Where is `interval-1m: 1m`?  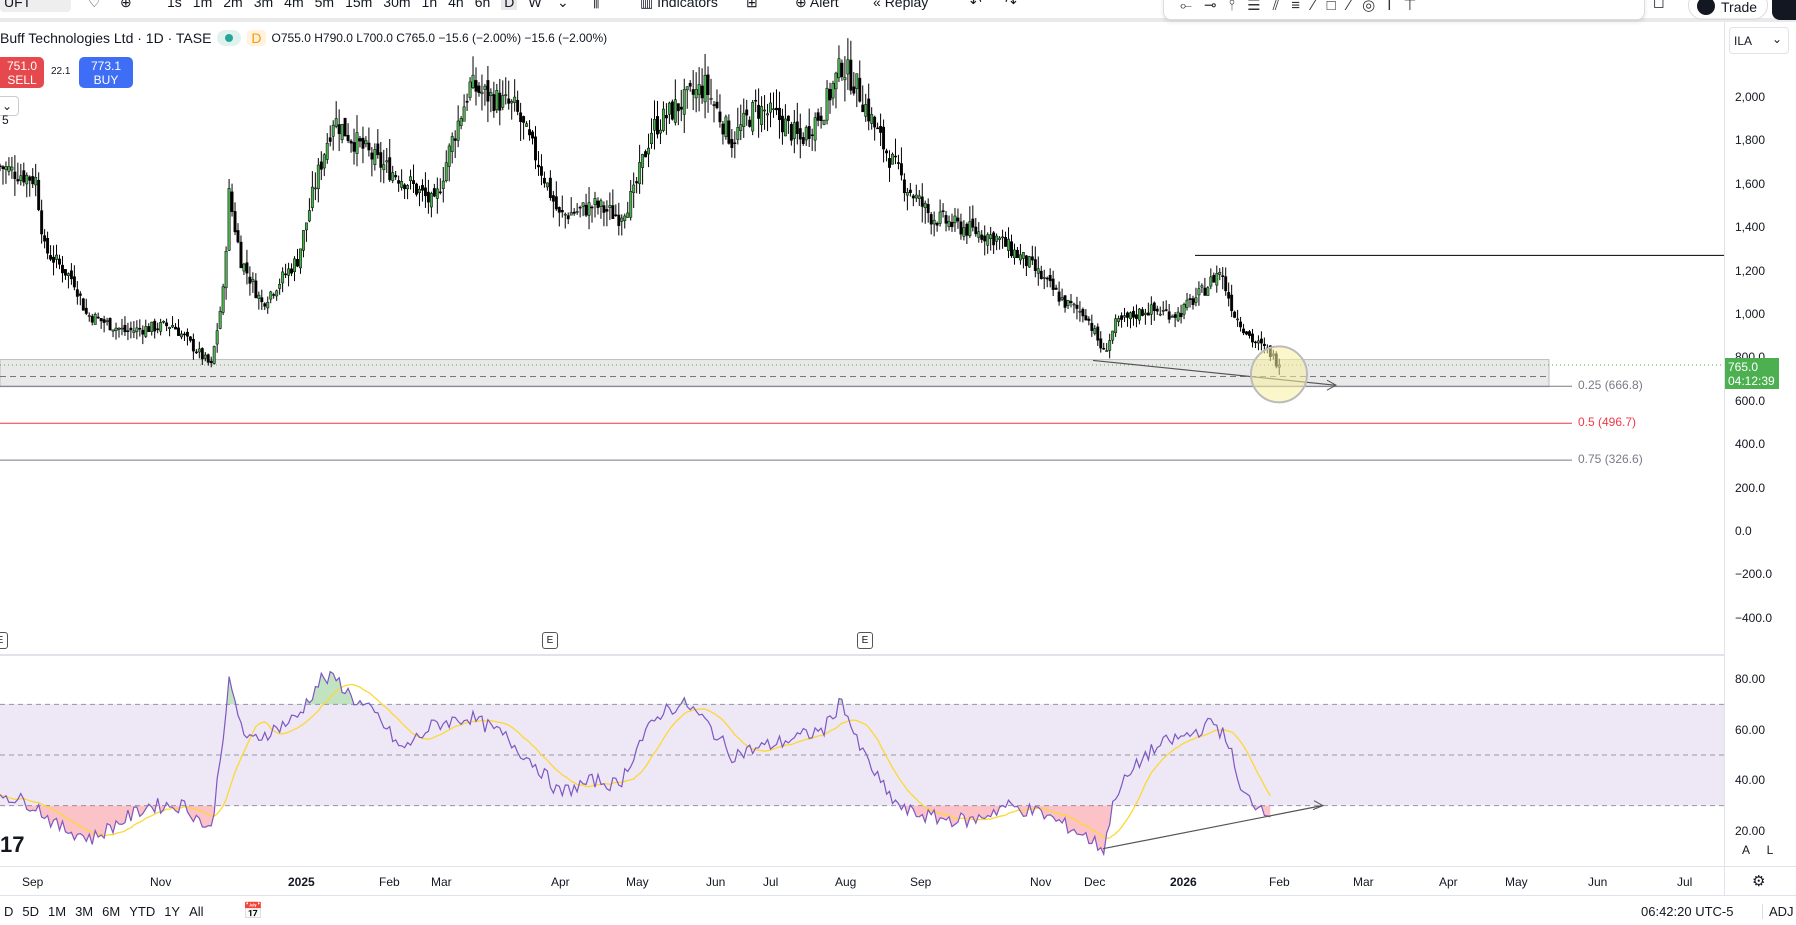 interval-1m: 1m is located at coordinates (202, 5).